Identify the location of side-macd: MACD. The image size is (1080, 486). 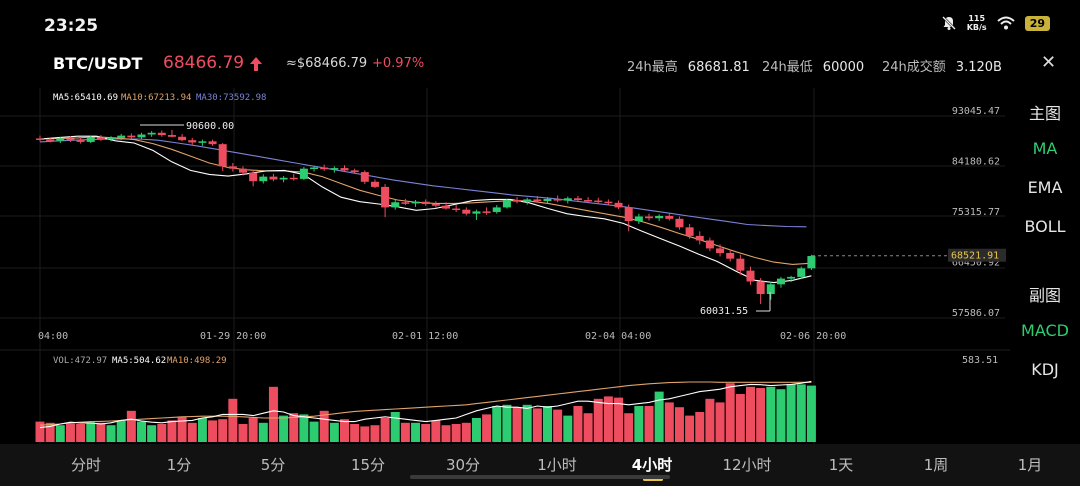
(1045, 330).